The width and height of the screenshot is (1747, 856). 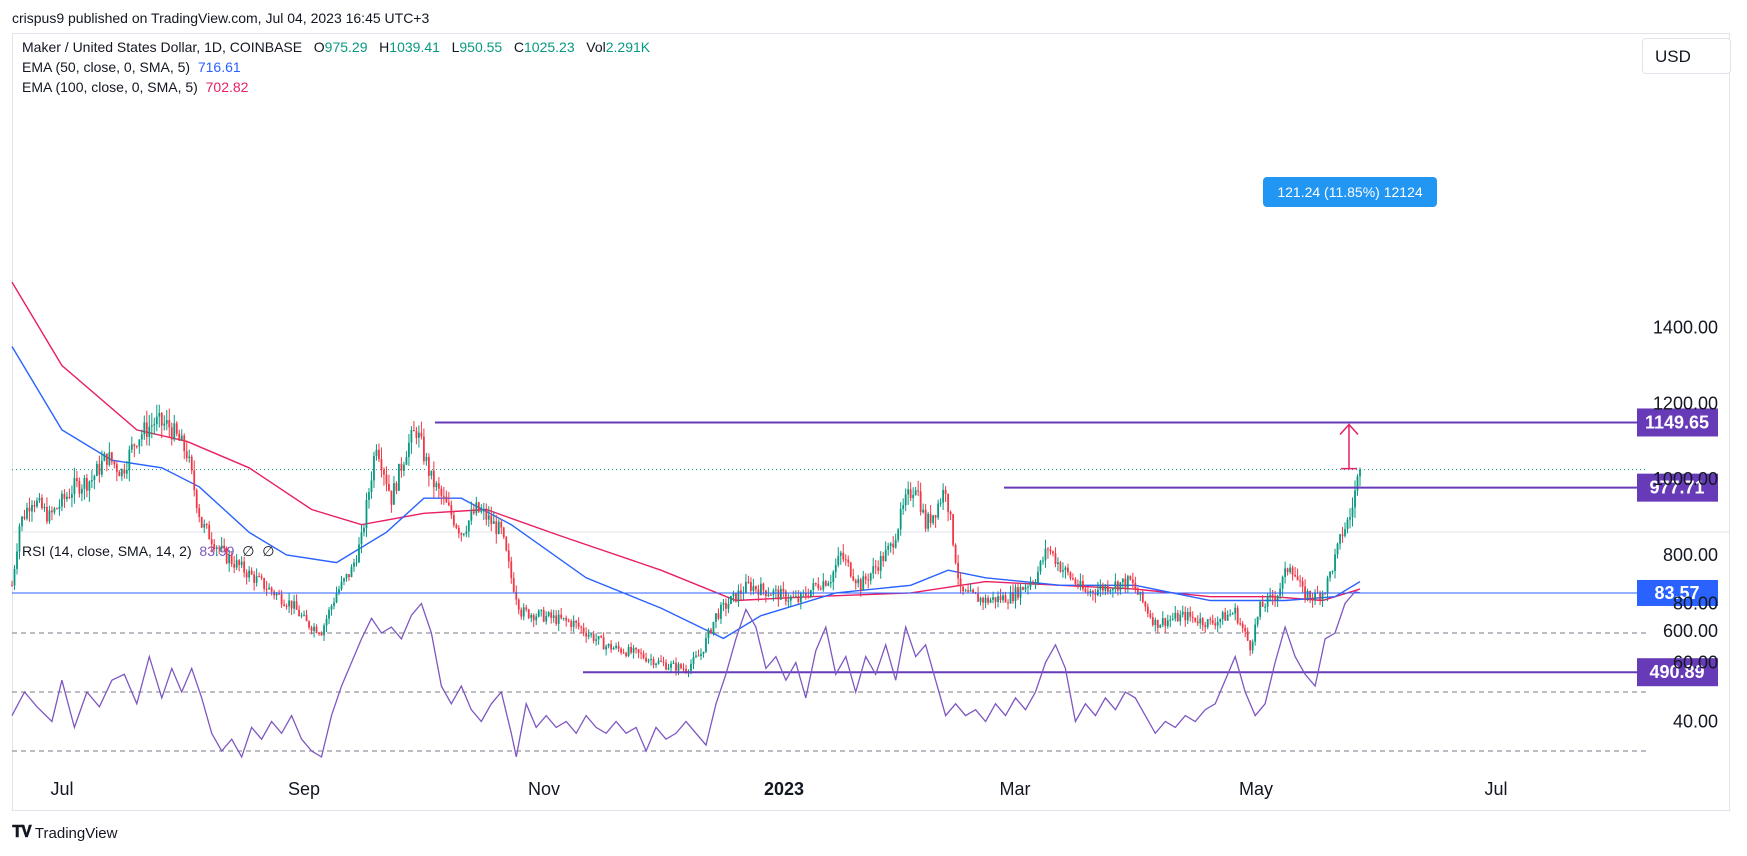 I want to click on rsi-legend: RSI (14, close, SMA, 14, 2) 83.99 ∅ ∅, so click(x=148, y=551).